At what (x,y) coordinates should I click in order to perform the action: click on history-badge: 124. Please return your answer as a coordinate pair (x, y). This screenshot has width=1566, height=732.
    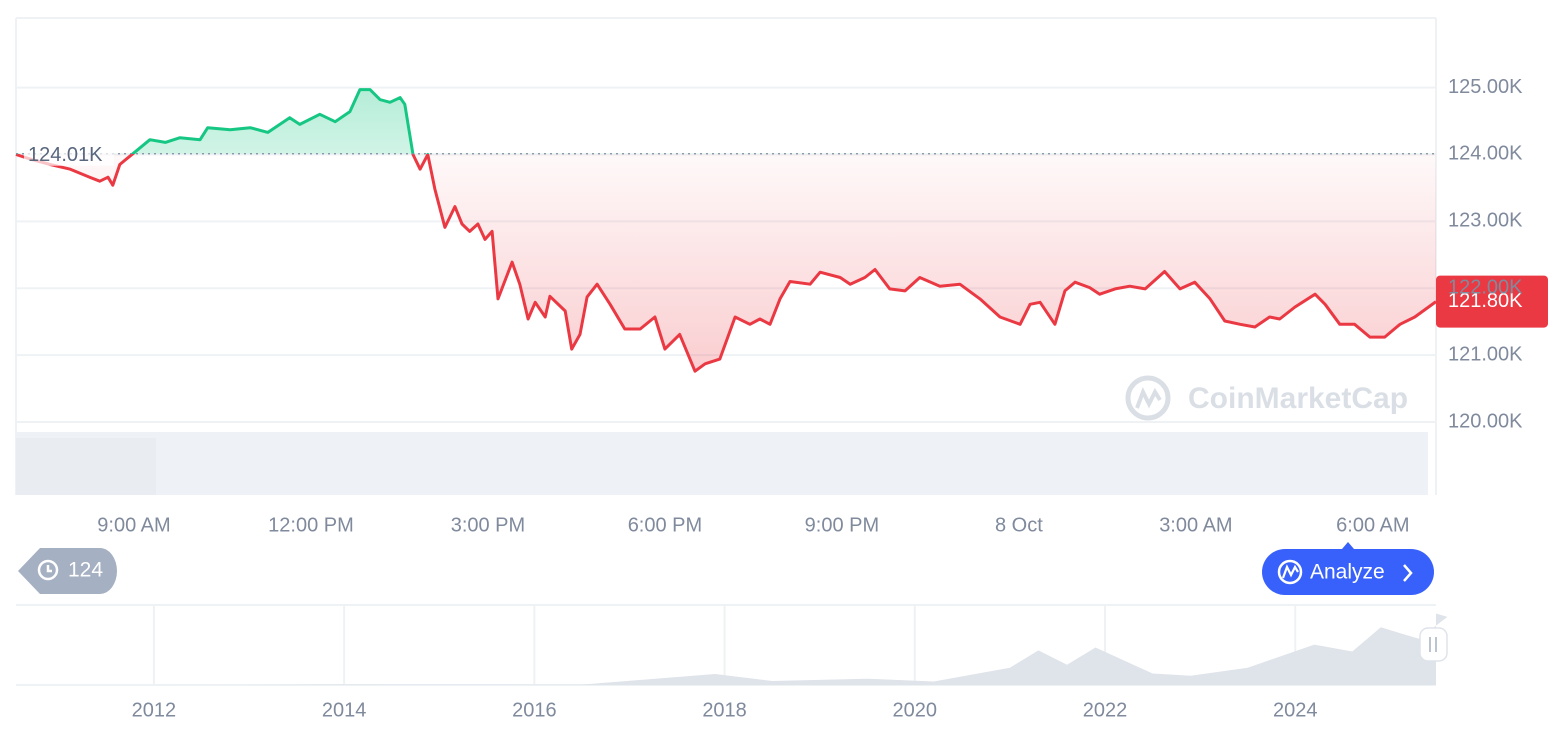
    Looking at the image, I should click on (67, 571).